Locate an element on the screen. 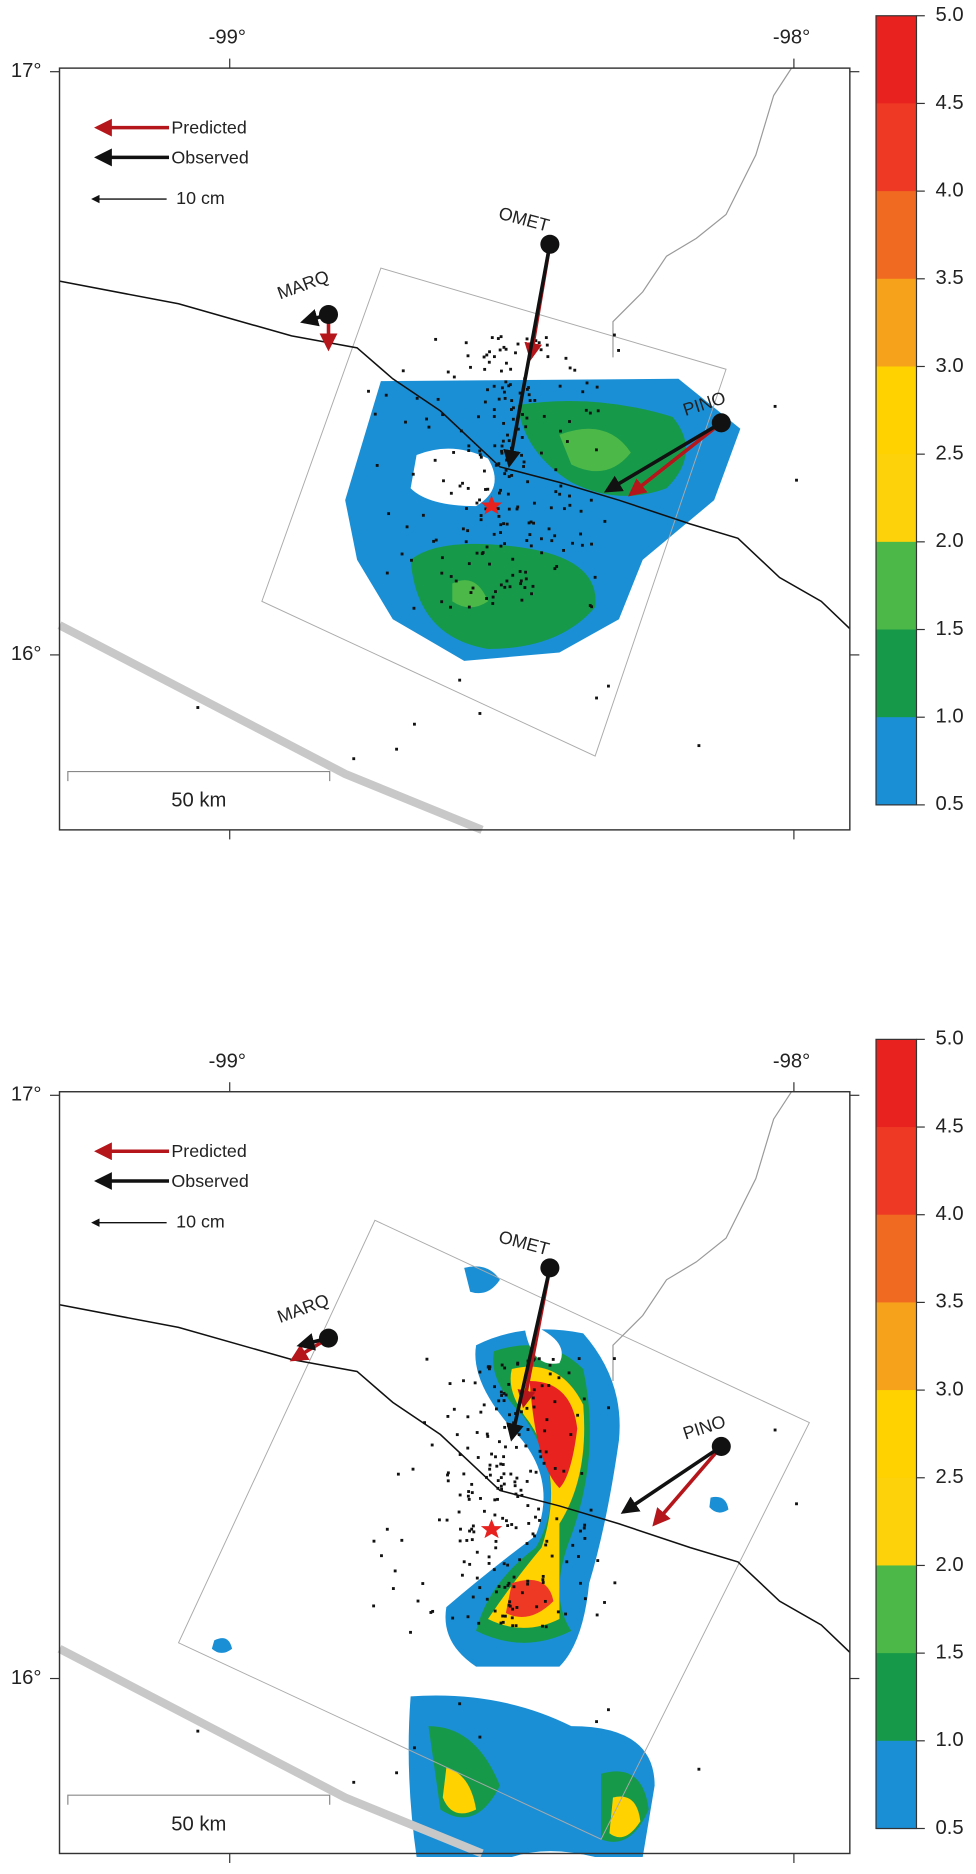 The width and height of the screenshot is (976, 1874). colorbar-label: 1.0 is located at coordinates (950, 717).